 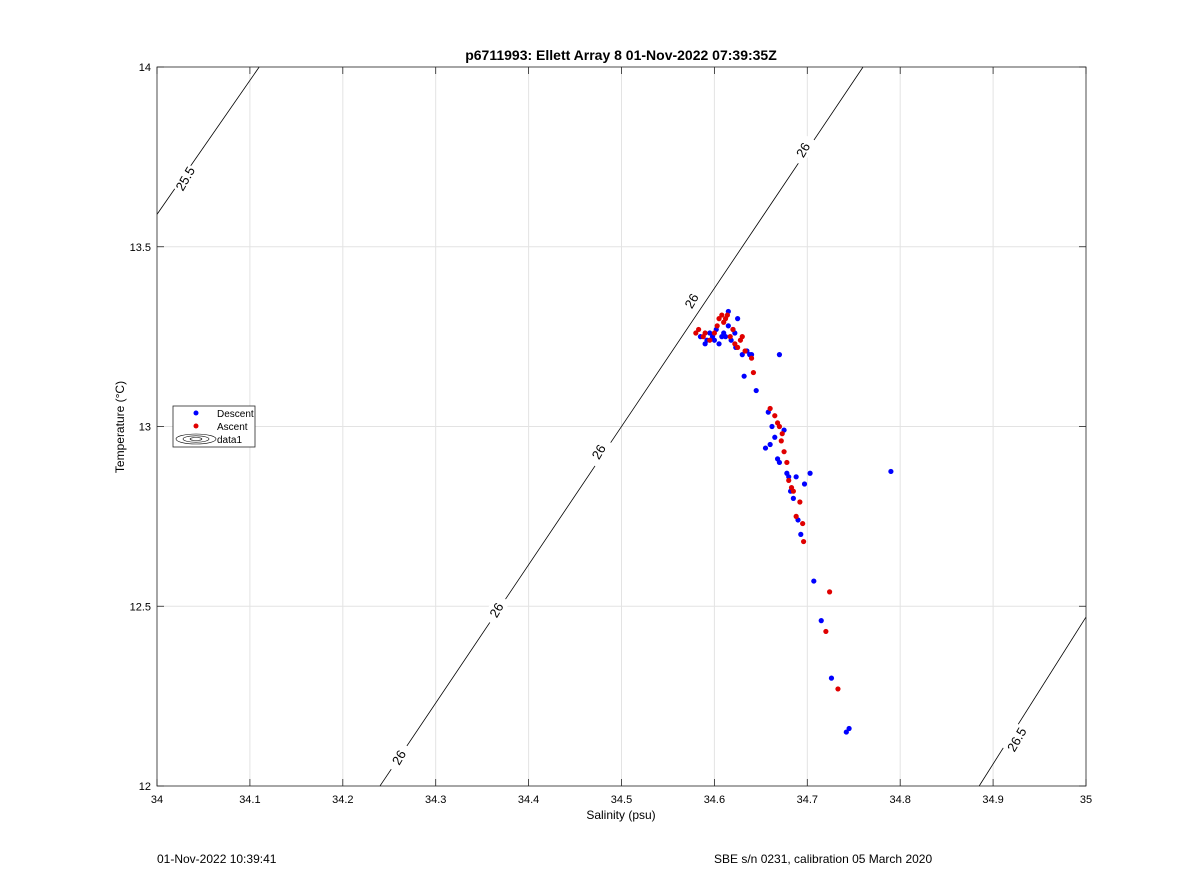 What do you see at coordinates (435, 800) in the screenshot?
I see `x-tick-label: 34.3` at bounding box center [435, 800].